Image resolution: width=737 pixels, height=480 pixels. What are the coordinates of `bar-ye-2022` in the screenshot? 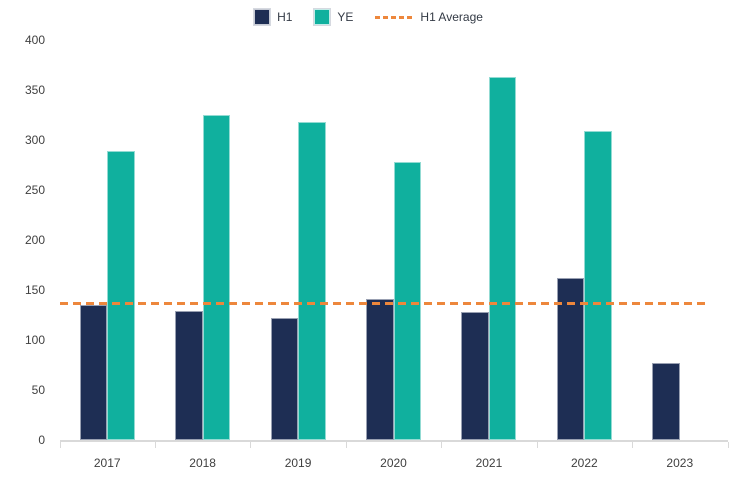 It's located at (598, 285).